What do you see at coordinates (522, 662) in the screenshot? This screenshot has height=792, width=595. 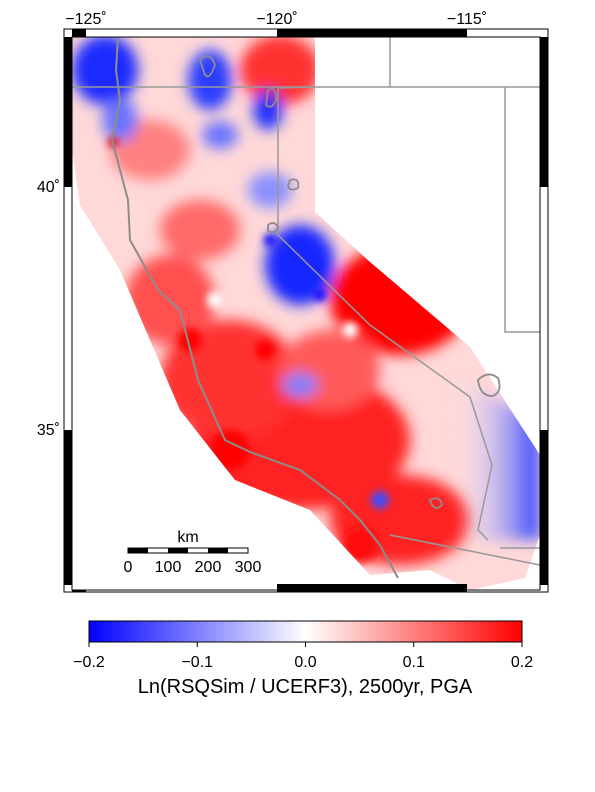 I see `colorbar-tick-label: 0.2` at bounding box center [522, 662].